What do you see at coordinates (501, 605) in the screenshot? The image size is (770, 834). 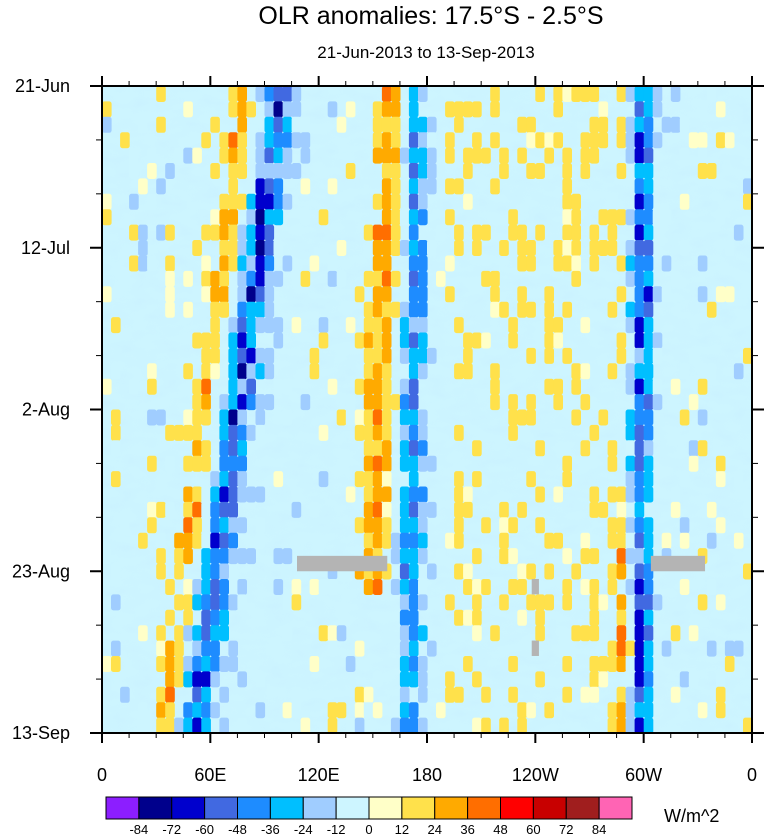 I see `missing-data-regions` at bounding box center [501, 605].